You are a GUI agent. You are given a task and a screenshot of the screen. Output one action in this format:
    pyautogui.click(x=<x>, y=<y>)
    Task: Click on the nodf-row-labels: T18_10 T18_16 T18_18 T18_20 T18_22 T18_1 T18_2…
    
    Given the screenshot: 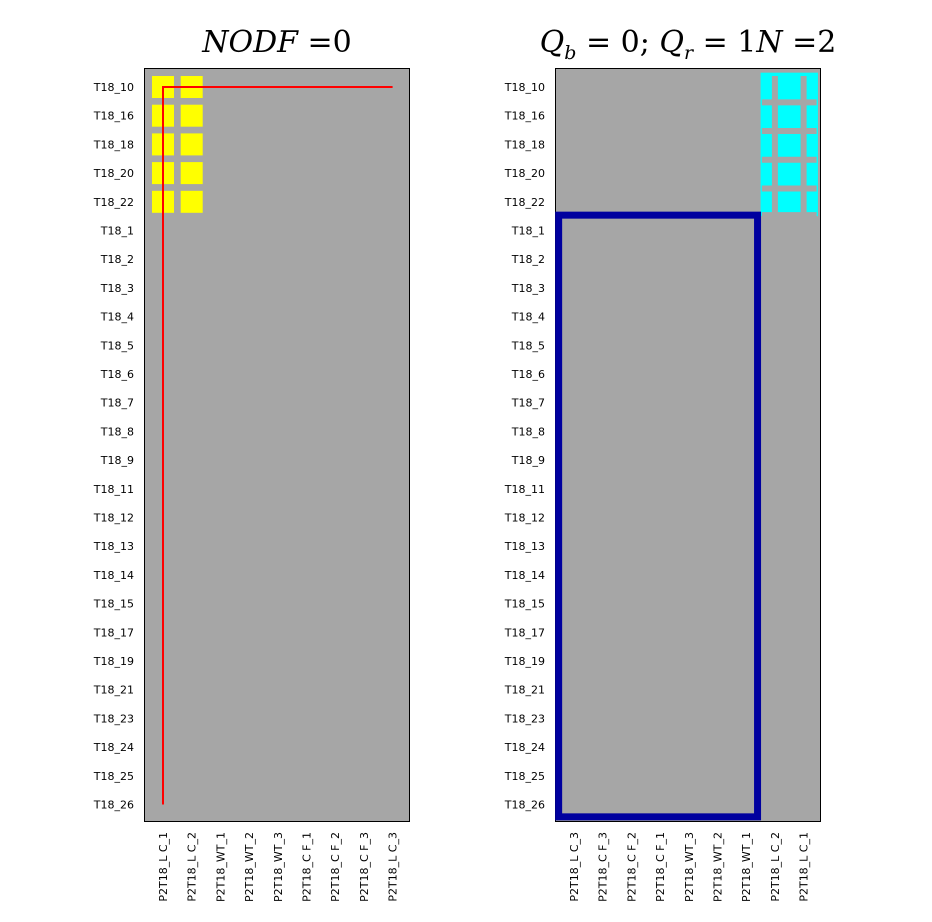 What is the action you would take?
    pyautogui.click(x=113, y=446)
    